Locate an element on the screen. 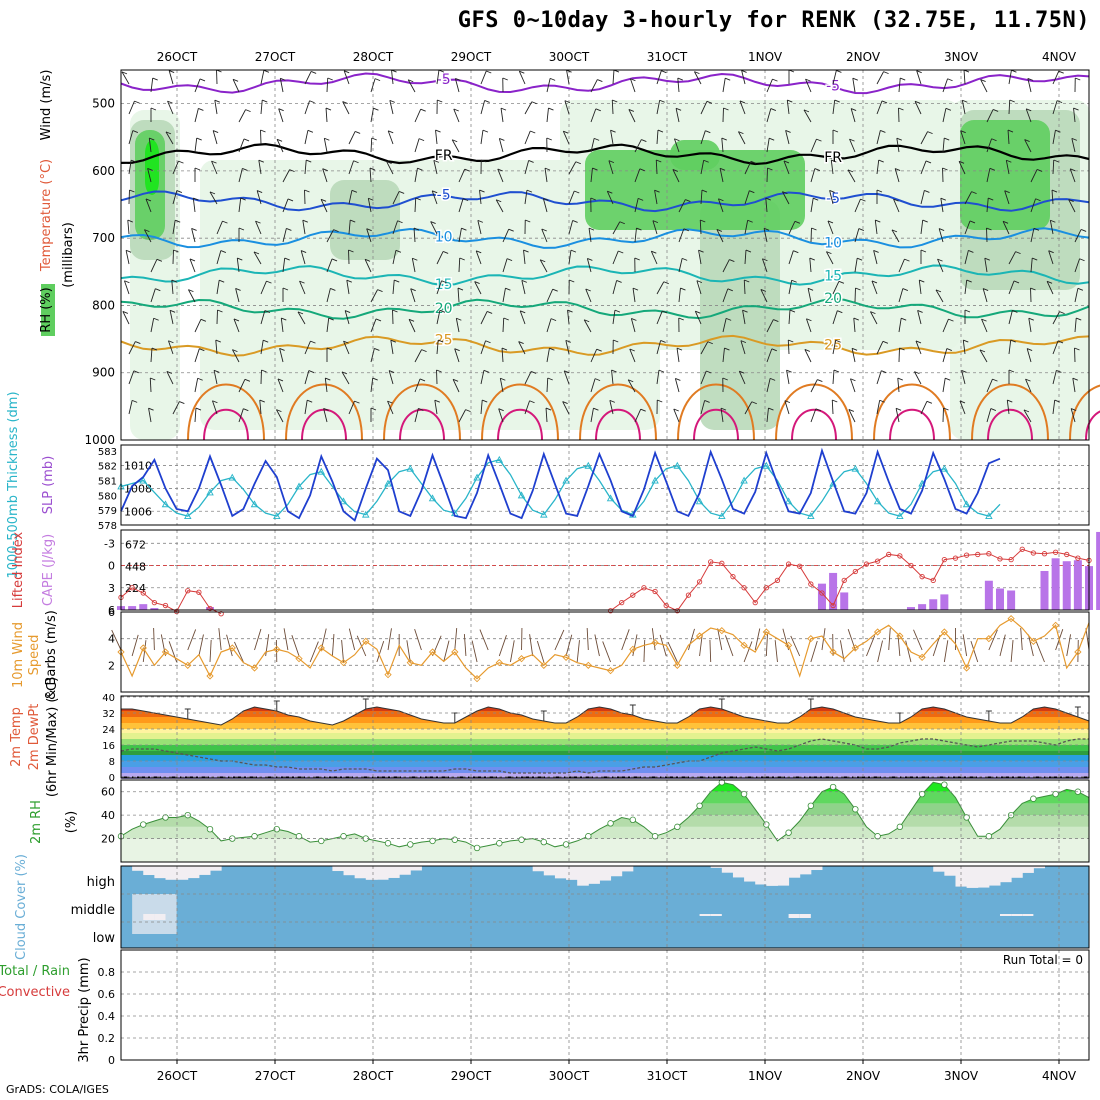  y-tick-precip: 0.2 is located at coordinates (107, 1038).